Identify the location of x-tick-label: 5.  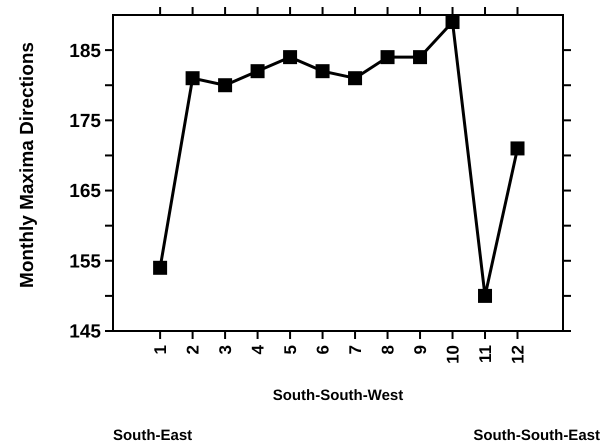
(290, 349).